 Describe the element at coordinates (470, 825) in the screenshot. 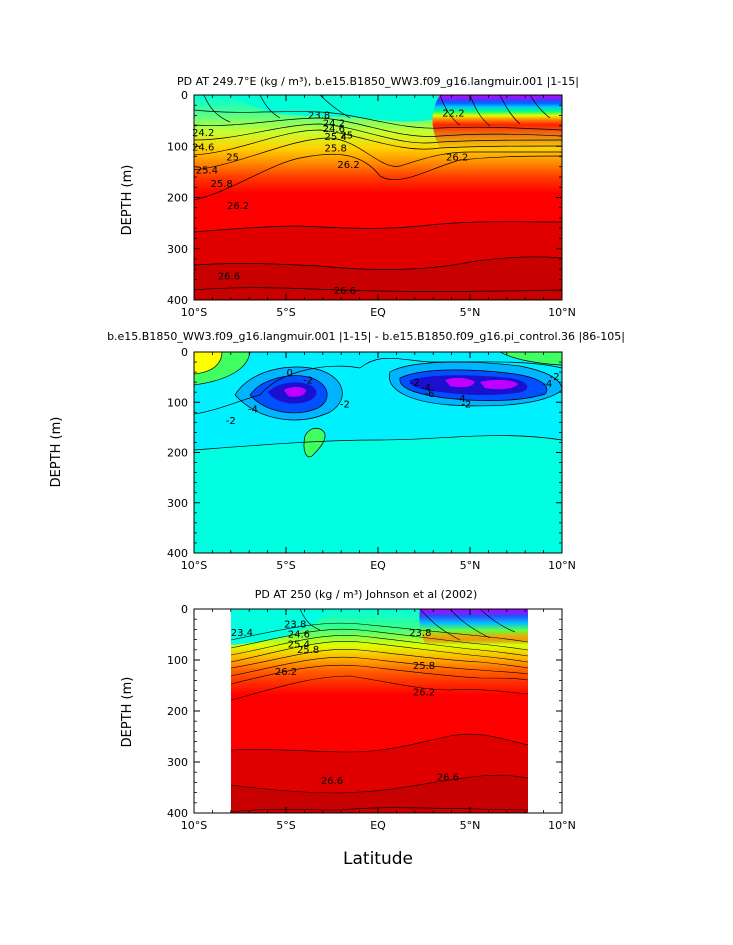

I see `panel-bottom-xtick-label: 5°N` at that location.